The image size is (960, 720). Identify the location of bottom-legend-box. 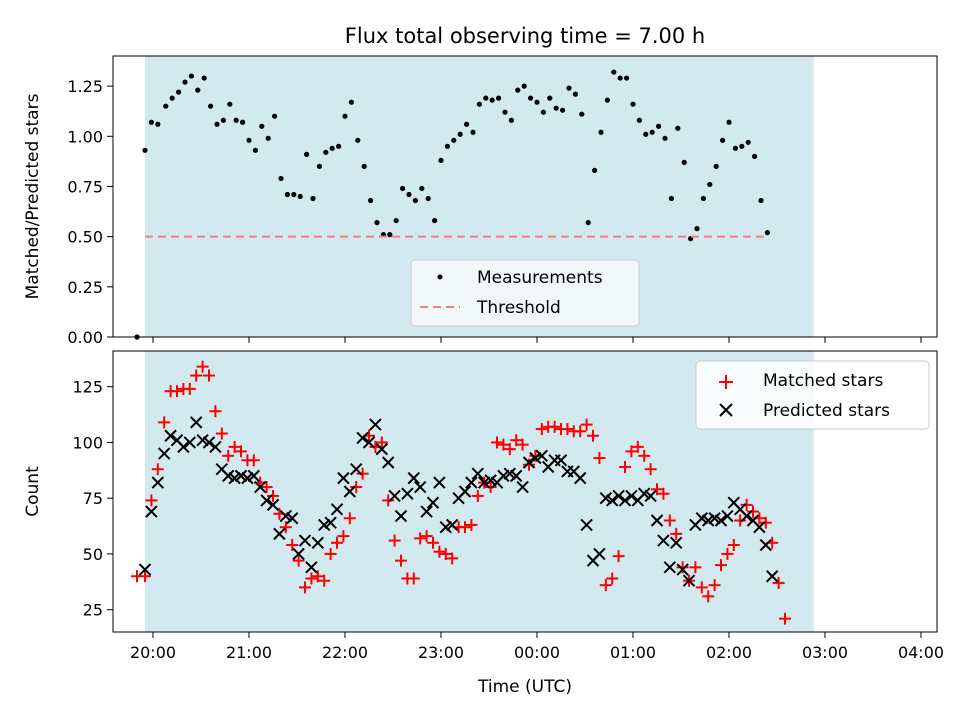
(812, 395).